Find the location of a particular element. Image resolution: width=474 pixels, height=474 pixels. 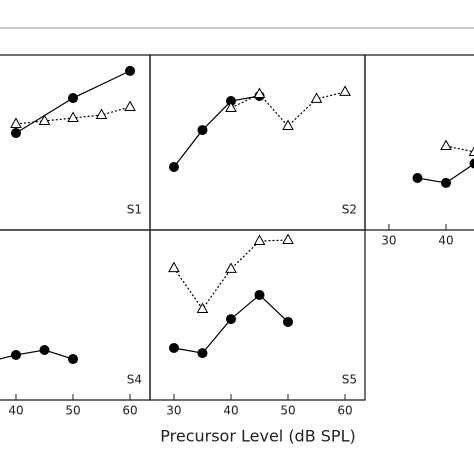

panel-label: S5 is located at coordinates (349, 380).